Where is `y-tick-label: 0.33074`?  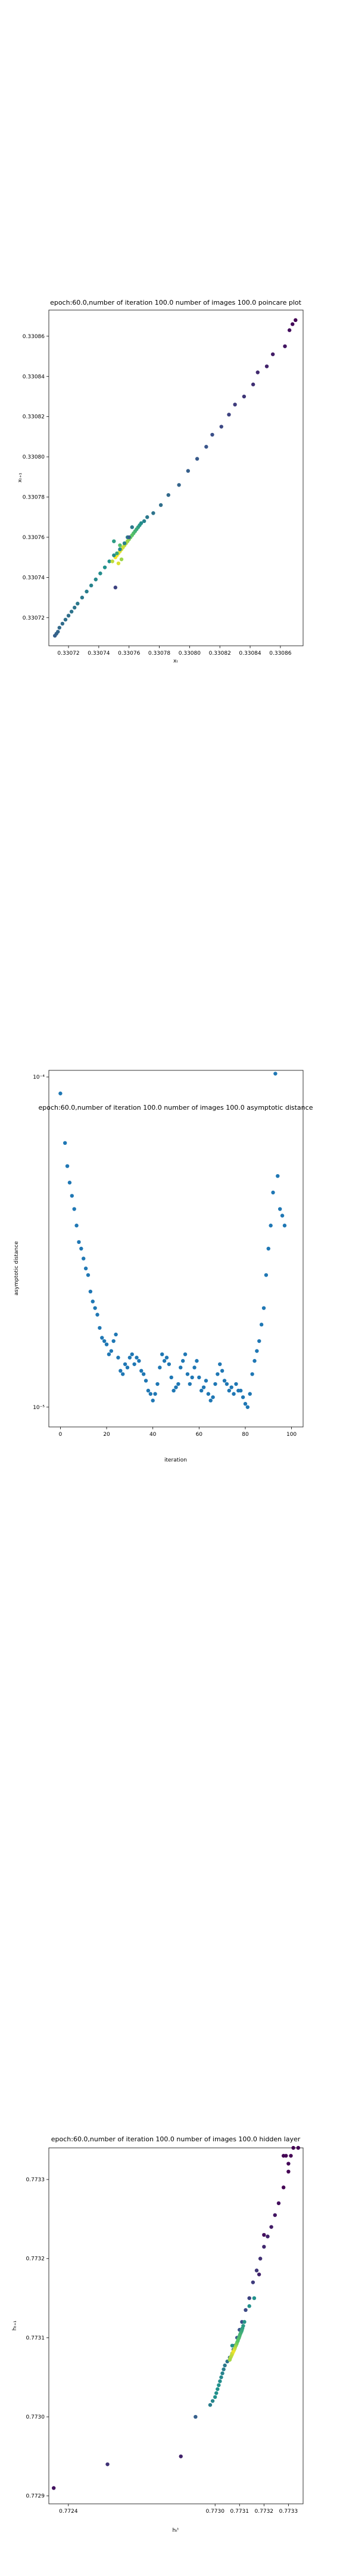
y-tick-label: 0.33074 is located at coordinates (34, 578).